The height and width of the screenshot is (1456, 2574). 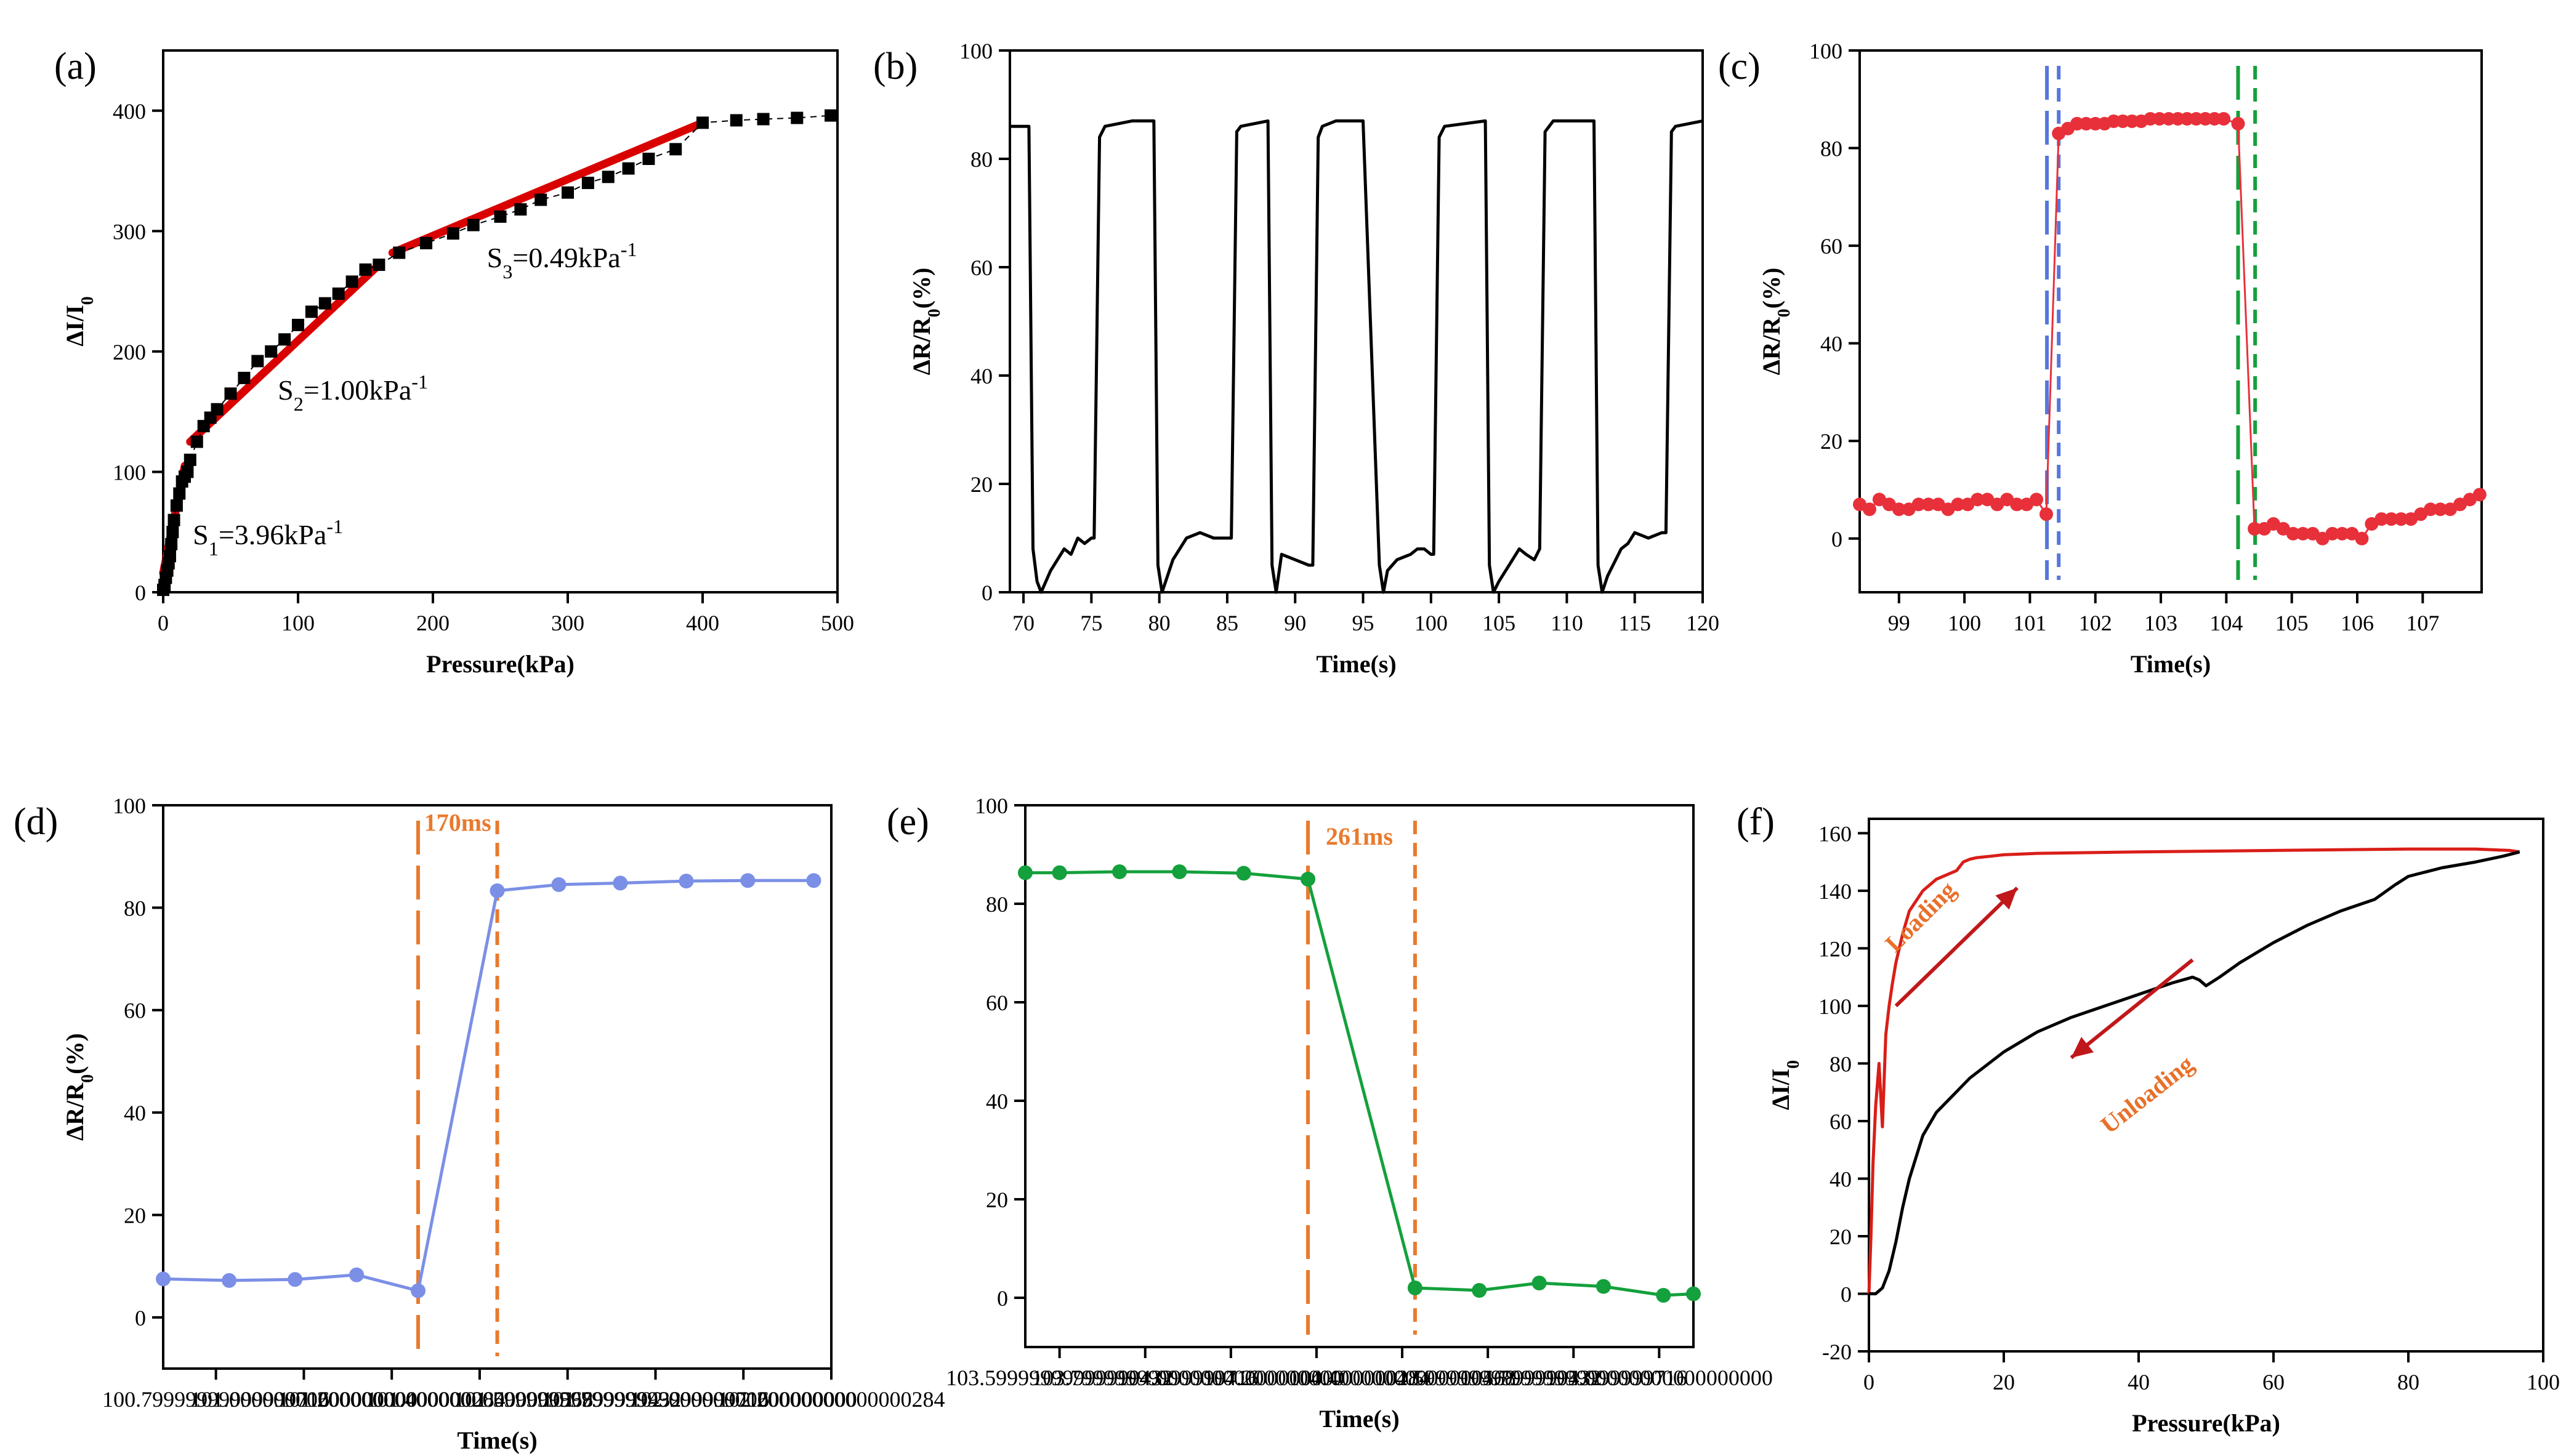 I want to click on x-tick-label: 0, so click(x=163, y=623).